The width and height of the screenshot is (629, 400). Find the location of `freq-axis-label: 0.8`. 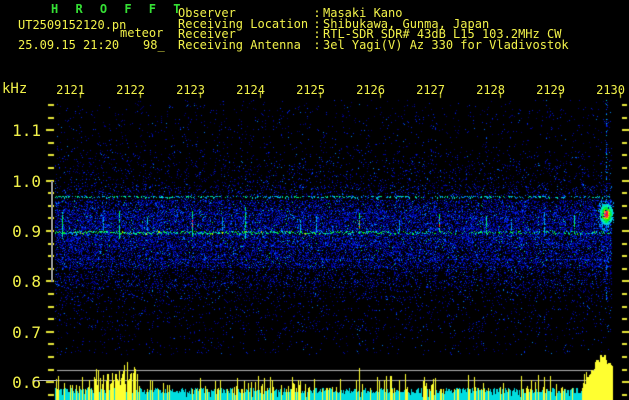

freq-axis-label: 0.8 is located at coordinates (26, 281).